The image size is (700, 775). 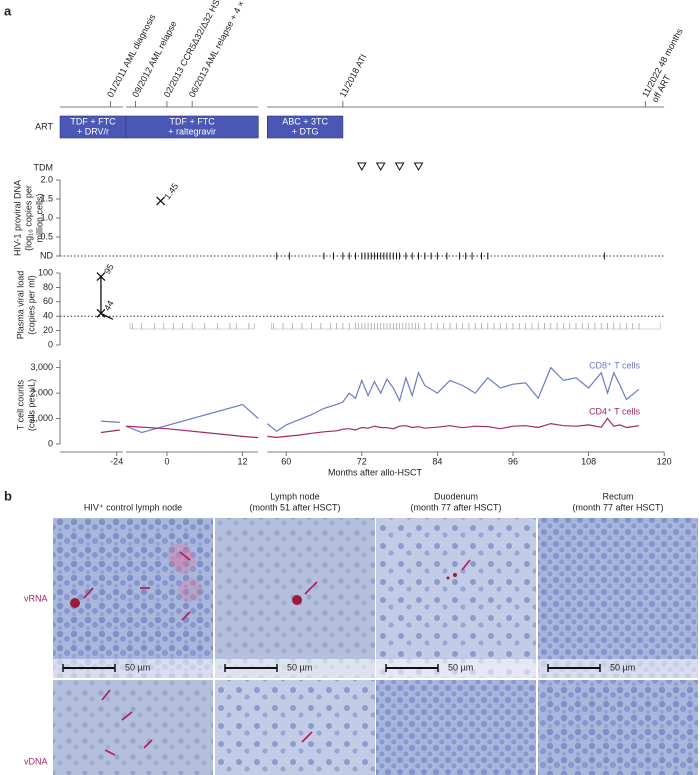 I want to click on y-tick-label: 60, so click(x=48, y=301).